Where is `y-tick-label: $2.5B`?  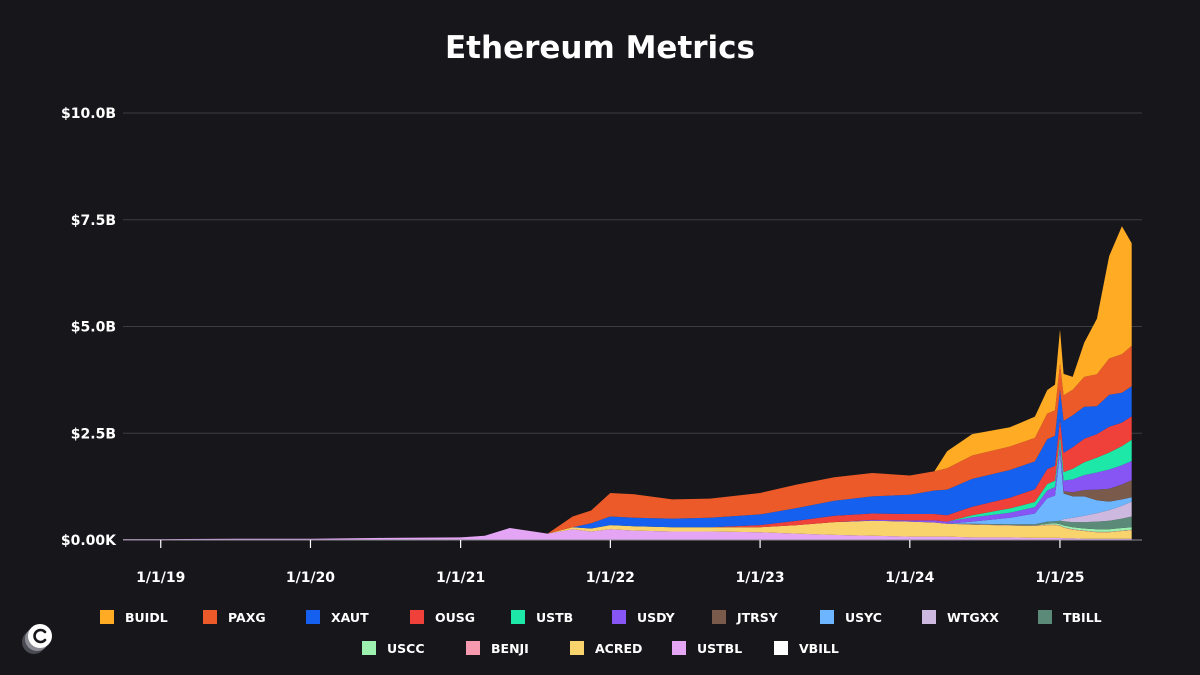
y-tick-label: $2.5B is located at coordinates (93, 434).